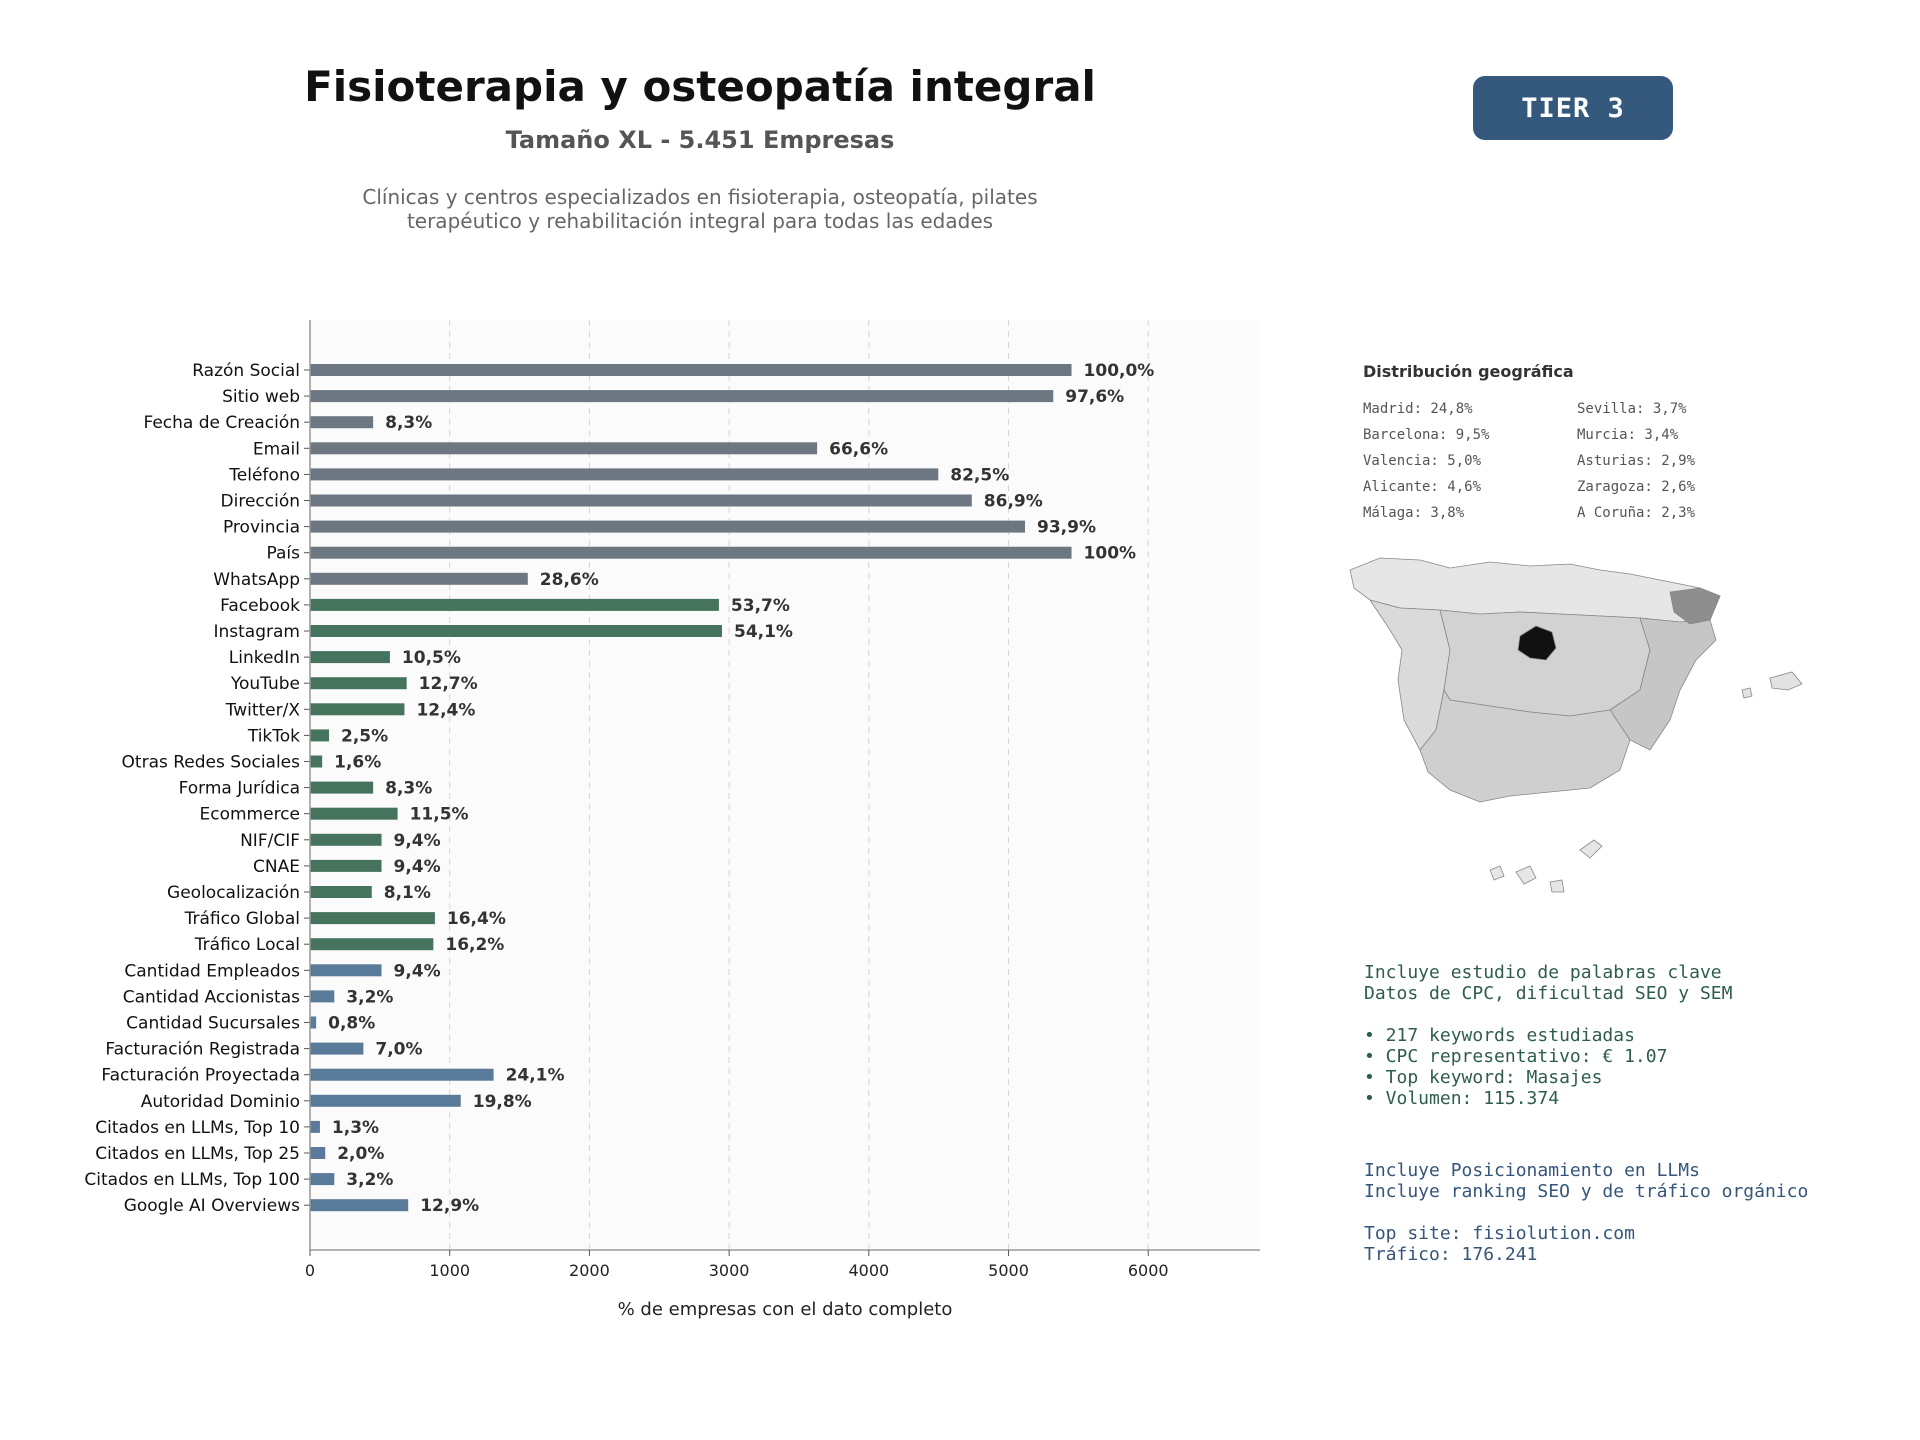  What do you see at coordinates (256, 580) in the screenshot?
I see `category-label: WhatsApp` at bounding box center [256, 580].